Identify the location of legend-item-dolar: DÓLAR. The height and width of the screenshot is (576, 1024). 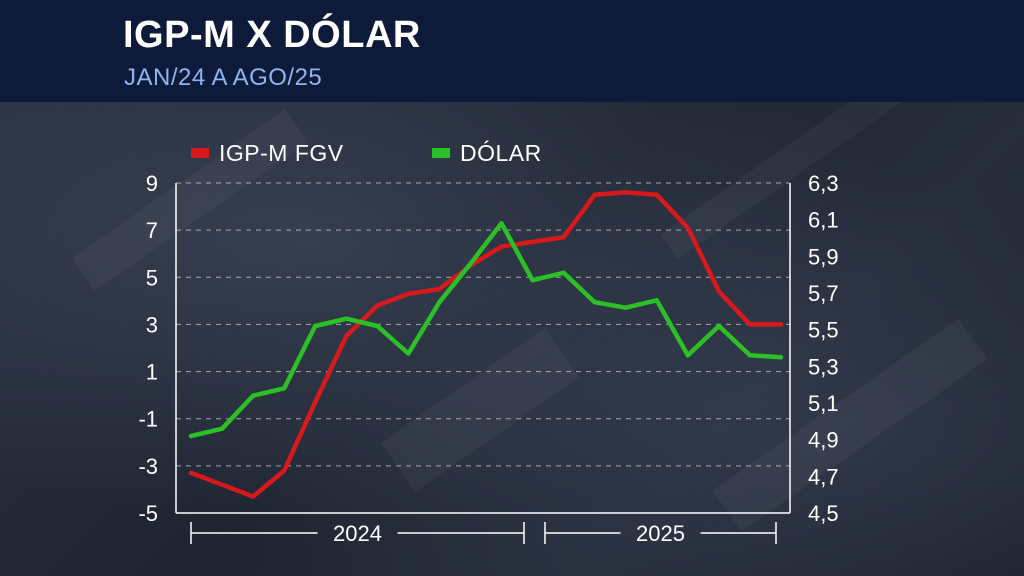
(487, 153).